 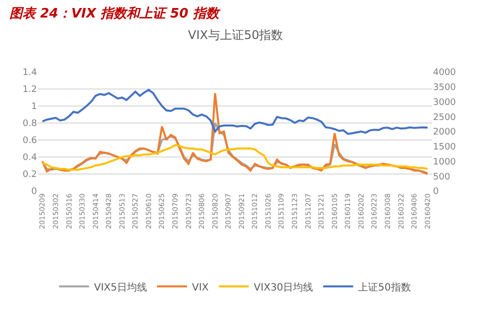 What do you see at coordinates (441, 177) in the screenshot?
I see `y2-tick-label: 500` at bounding box center [441, 177].